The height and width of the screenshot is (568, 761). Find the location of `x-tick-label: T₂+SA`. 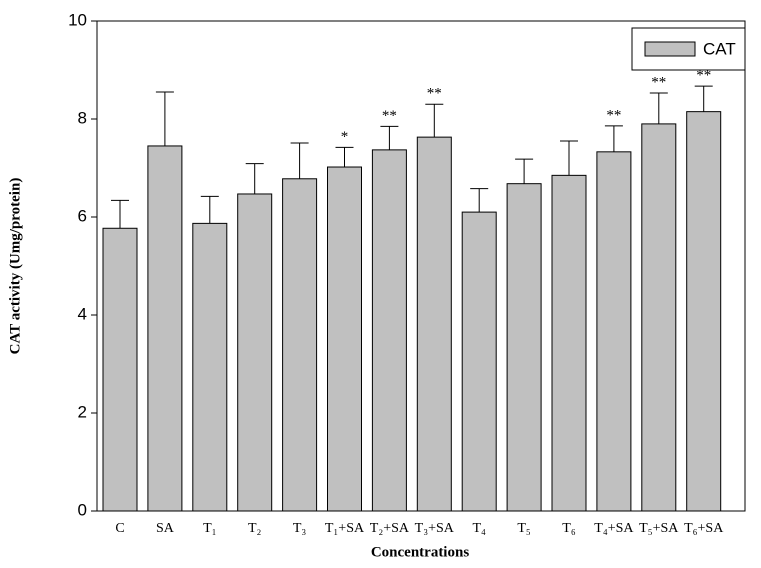

x-tick-label: T₂+SA is located at coordinates (390, 528).